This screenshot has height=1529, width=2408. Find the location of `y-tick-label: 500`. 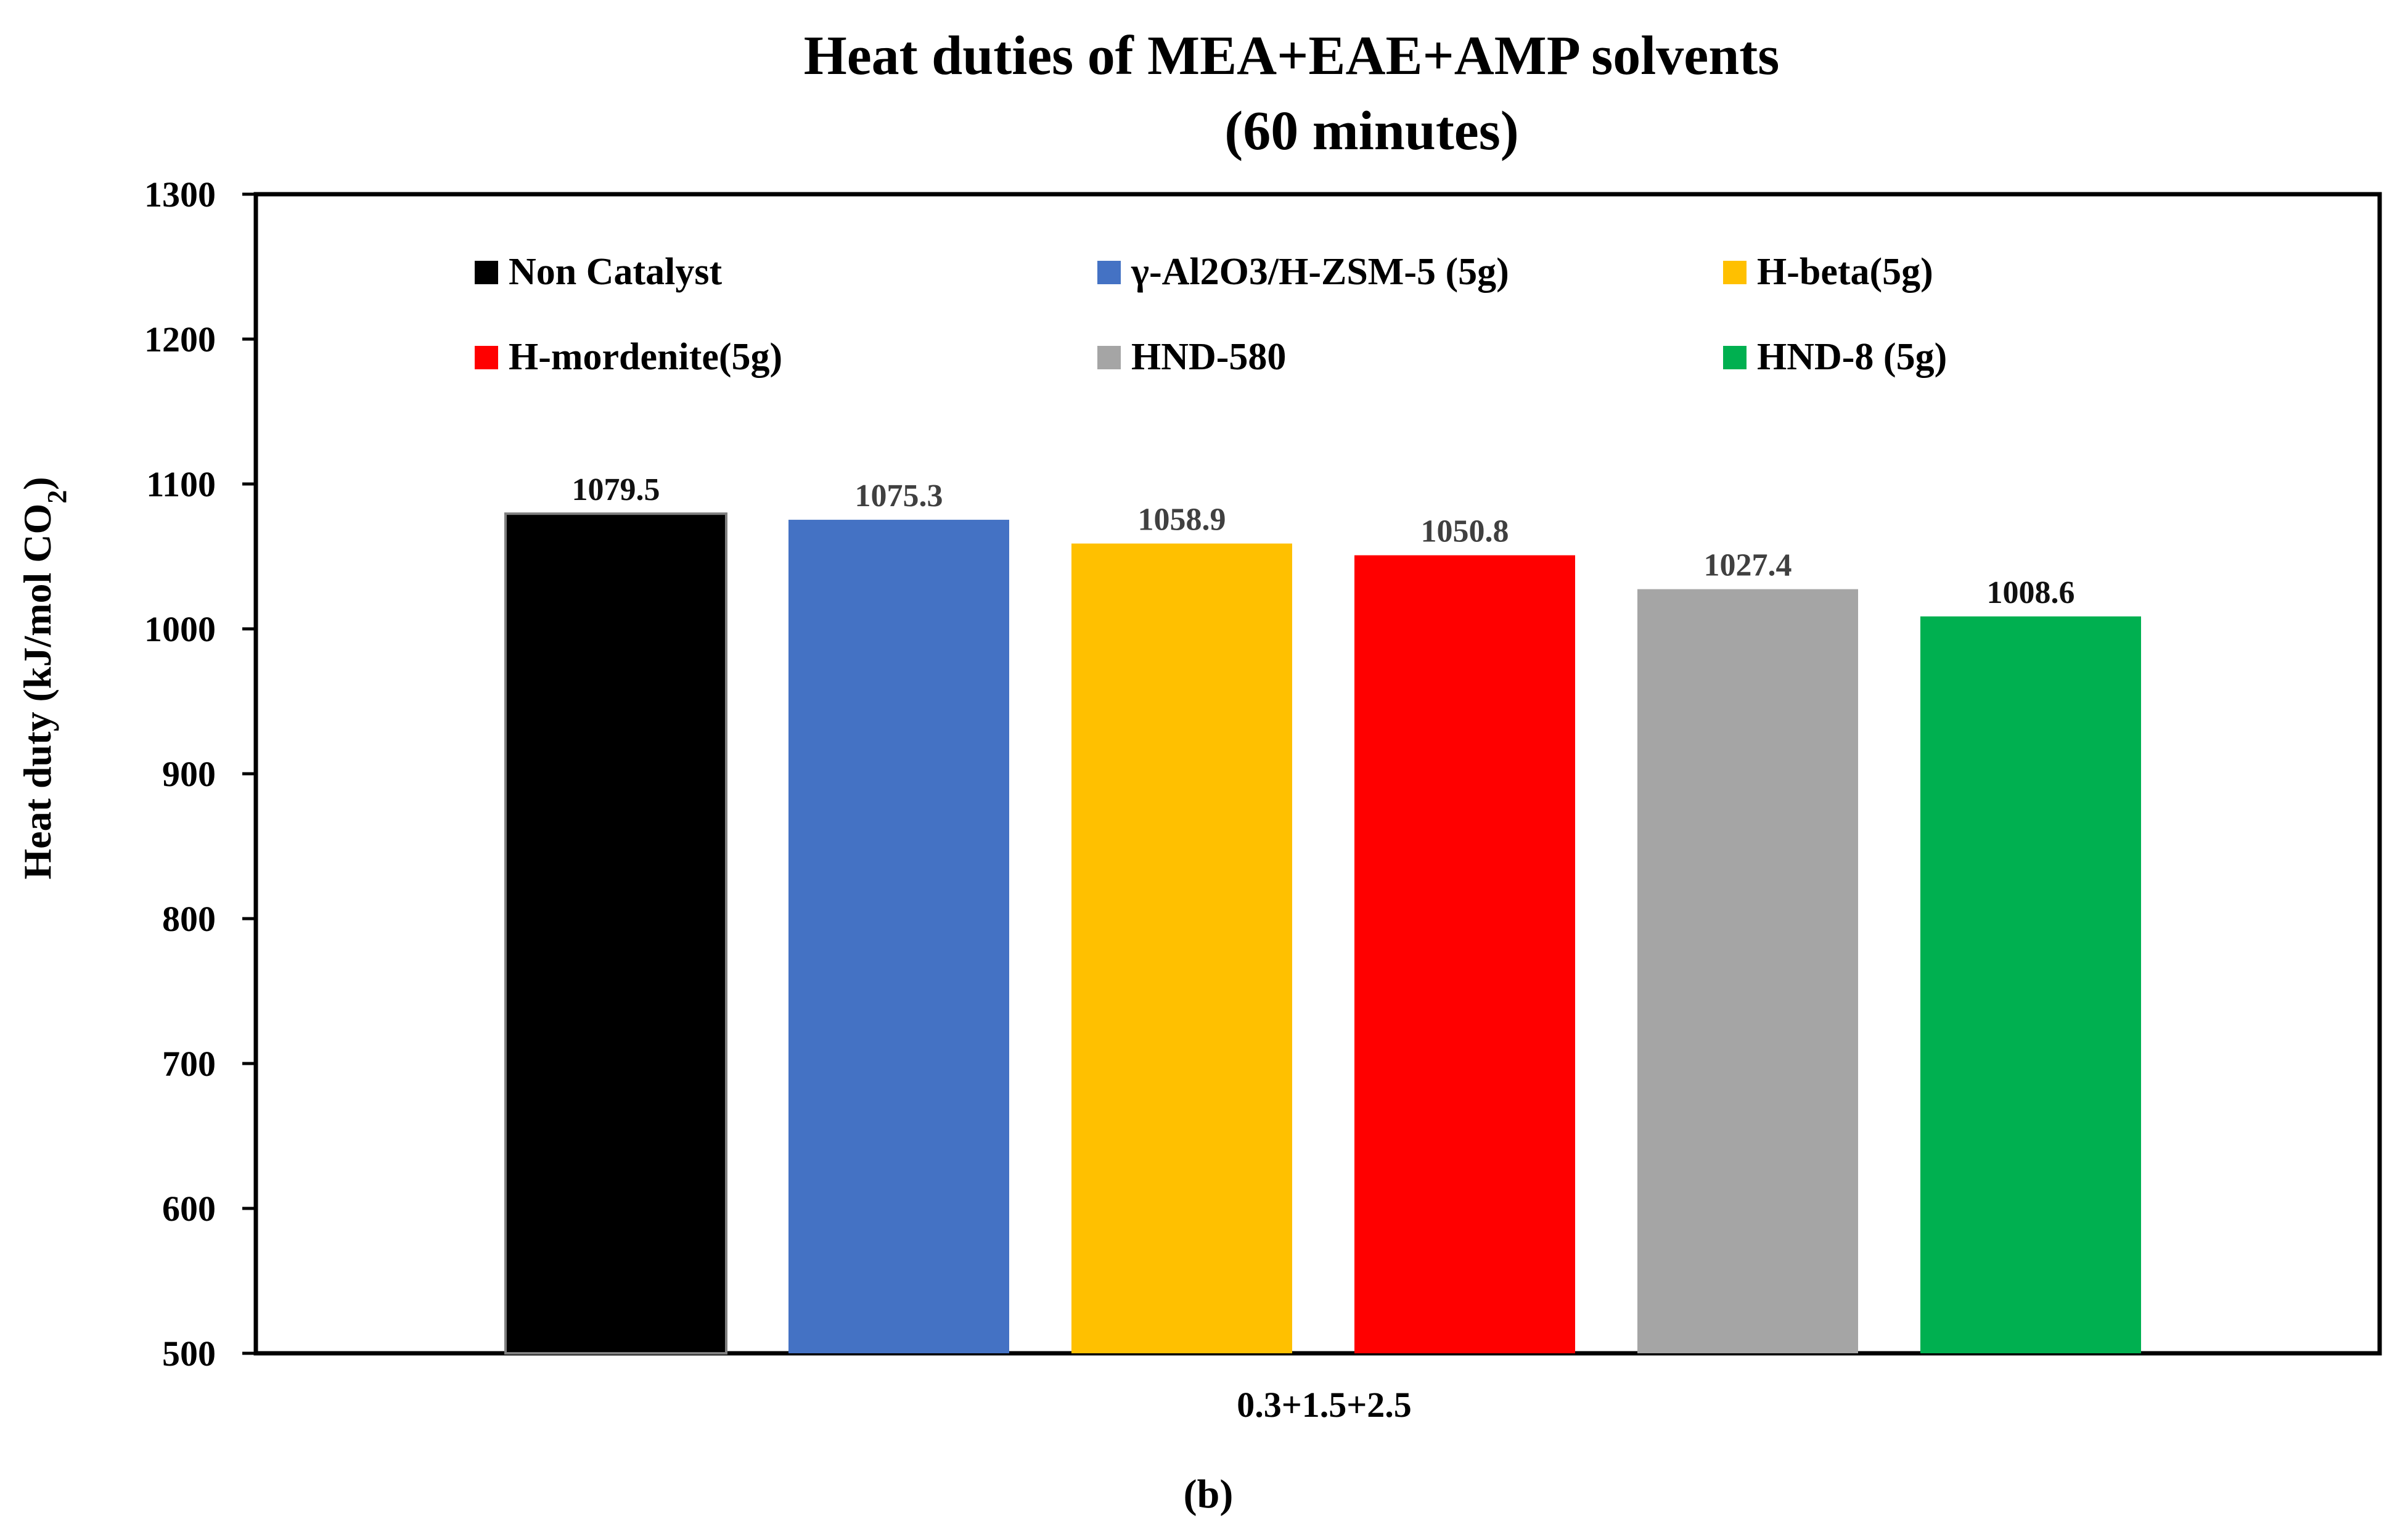

y-tick-label: 500 is located at coordinates (189, 1354).